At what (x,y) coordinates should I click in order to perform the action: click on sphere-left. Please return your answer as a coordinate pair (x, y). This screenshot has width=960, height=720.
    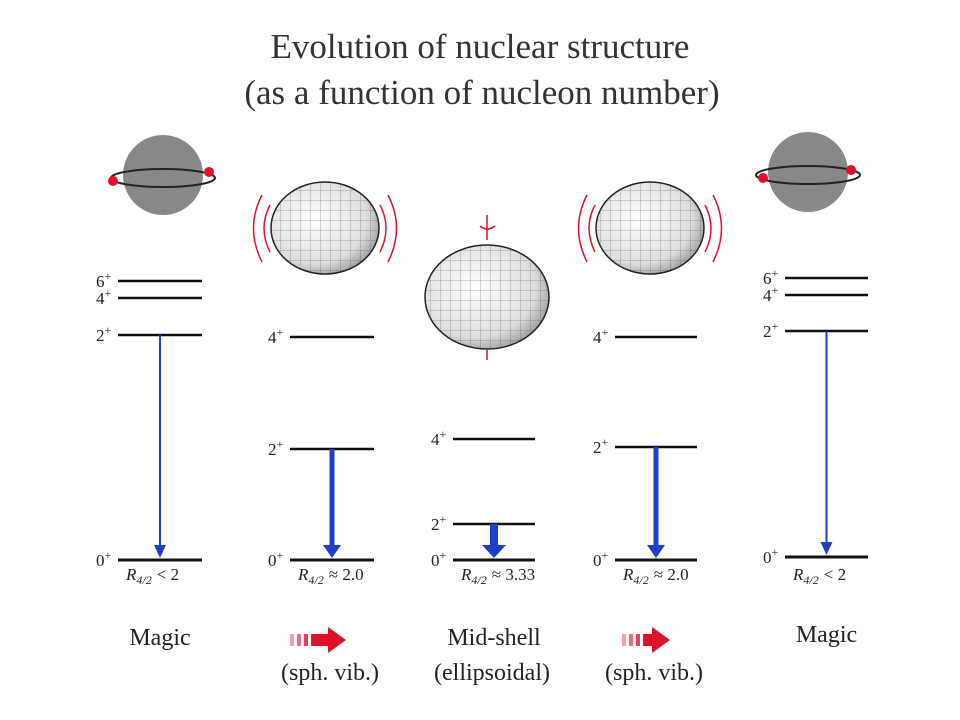
    Looking at the image, I should click on (162, 175).